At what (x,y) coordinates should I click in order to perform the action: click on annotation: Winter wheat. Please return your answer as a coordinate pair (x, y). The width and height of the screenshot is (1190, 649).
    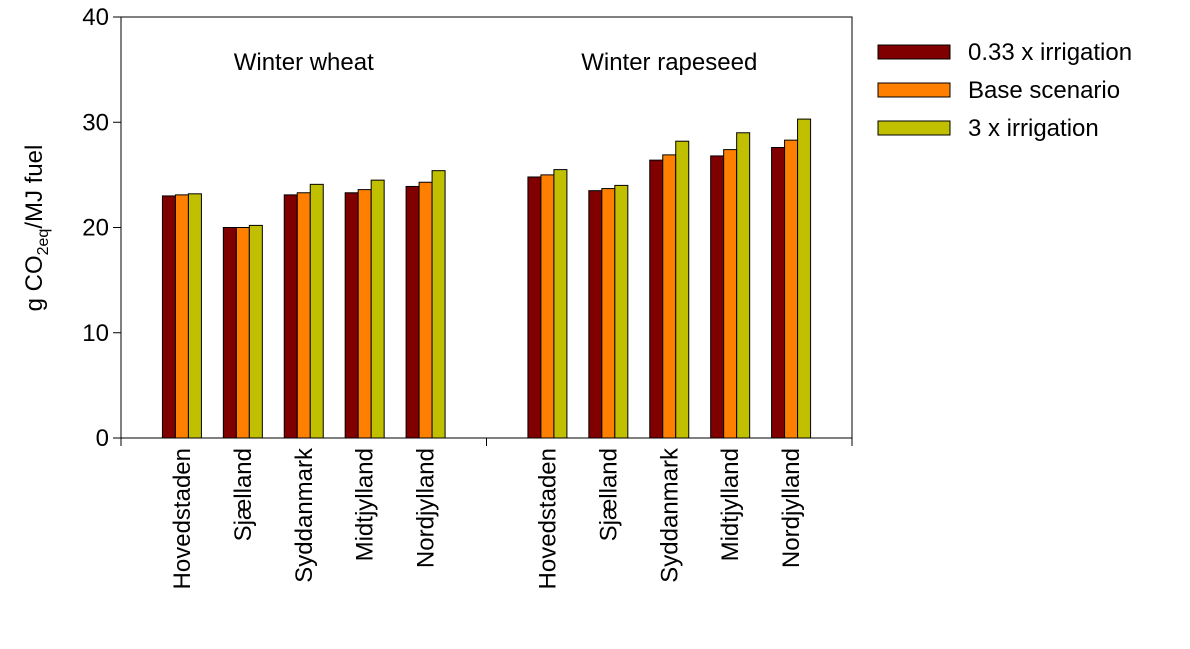
    Looking at the image, I should click on (304, 62).